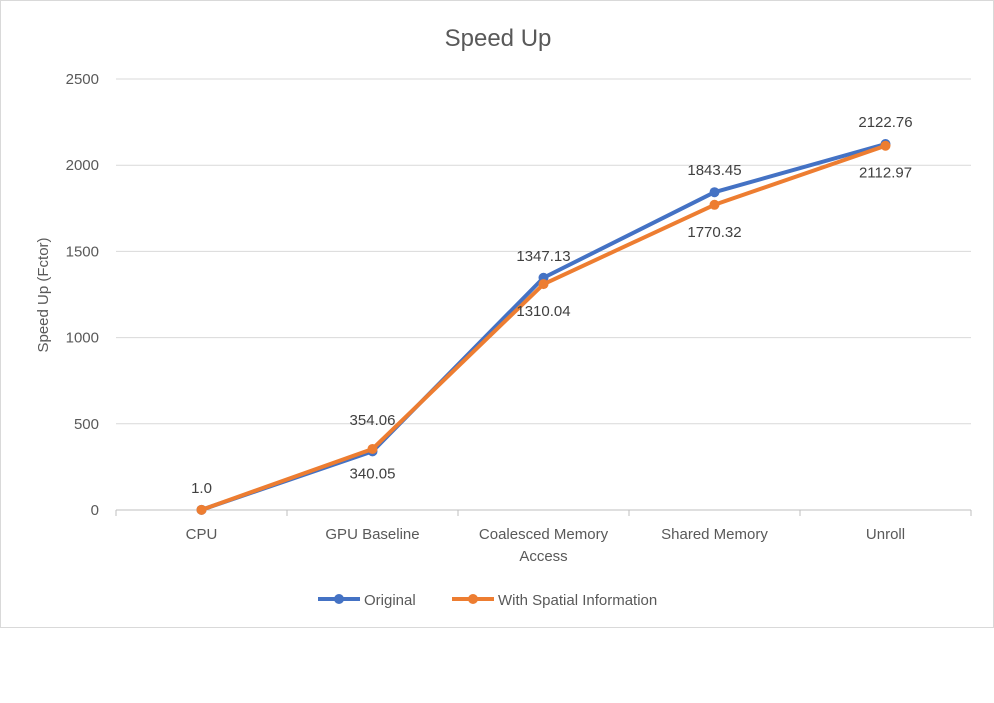 This screenshot has width=994, height=703. What do you see at coordinates (201, 488) in the screenshot?
I see `data-label: 1.0` at bounding box center [201, 488].